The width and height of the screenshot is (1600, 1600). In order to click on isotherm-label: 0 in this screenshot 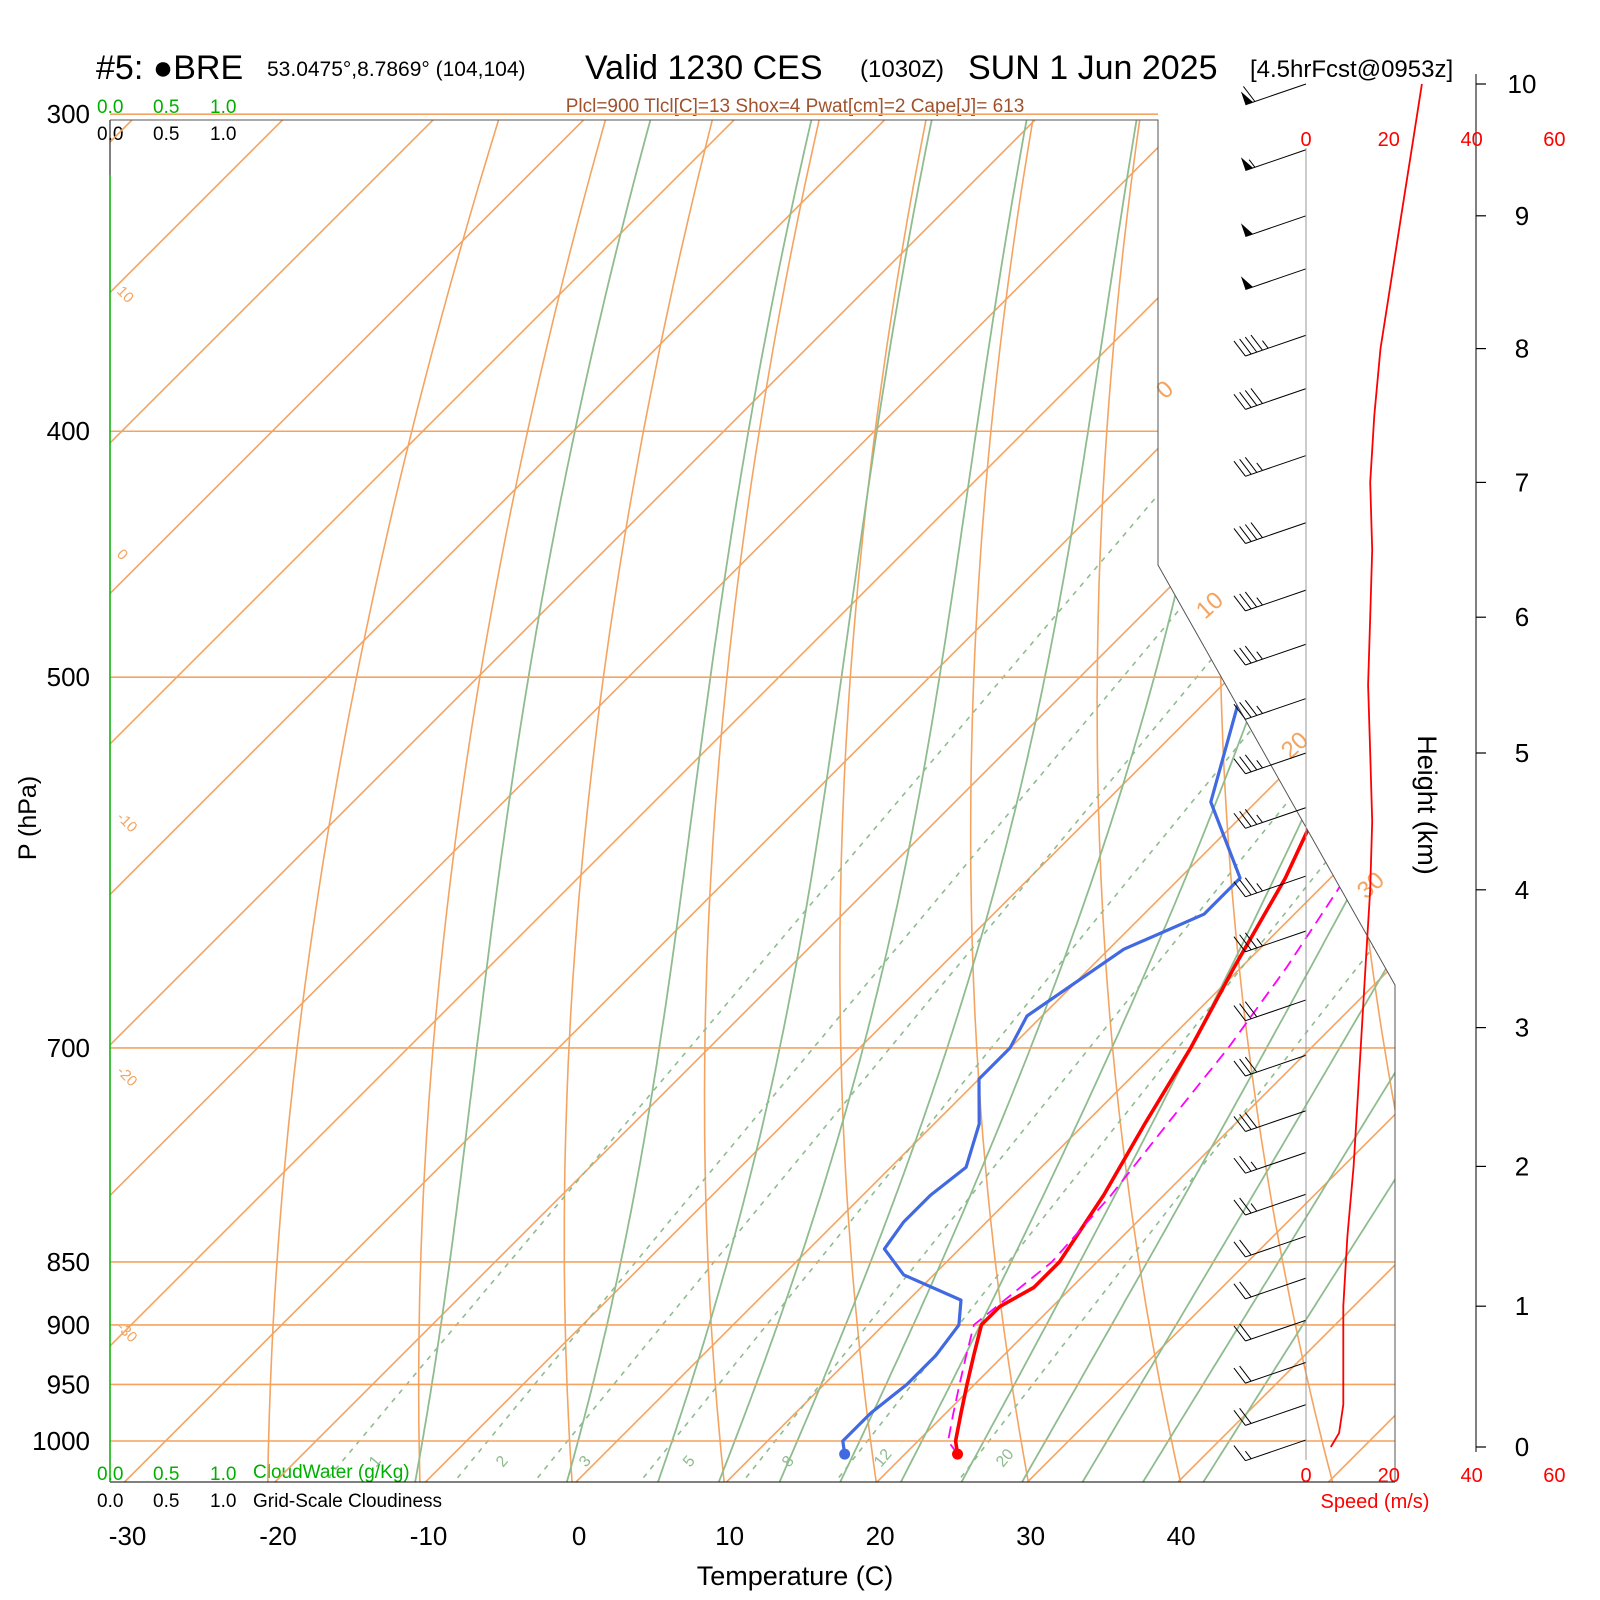, I will do `click(1165, 389)`.